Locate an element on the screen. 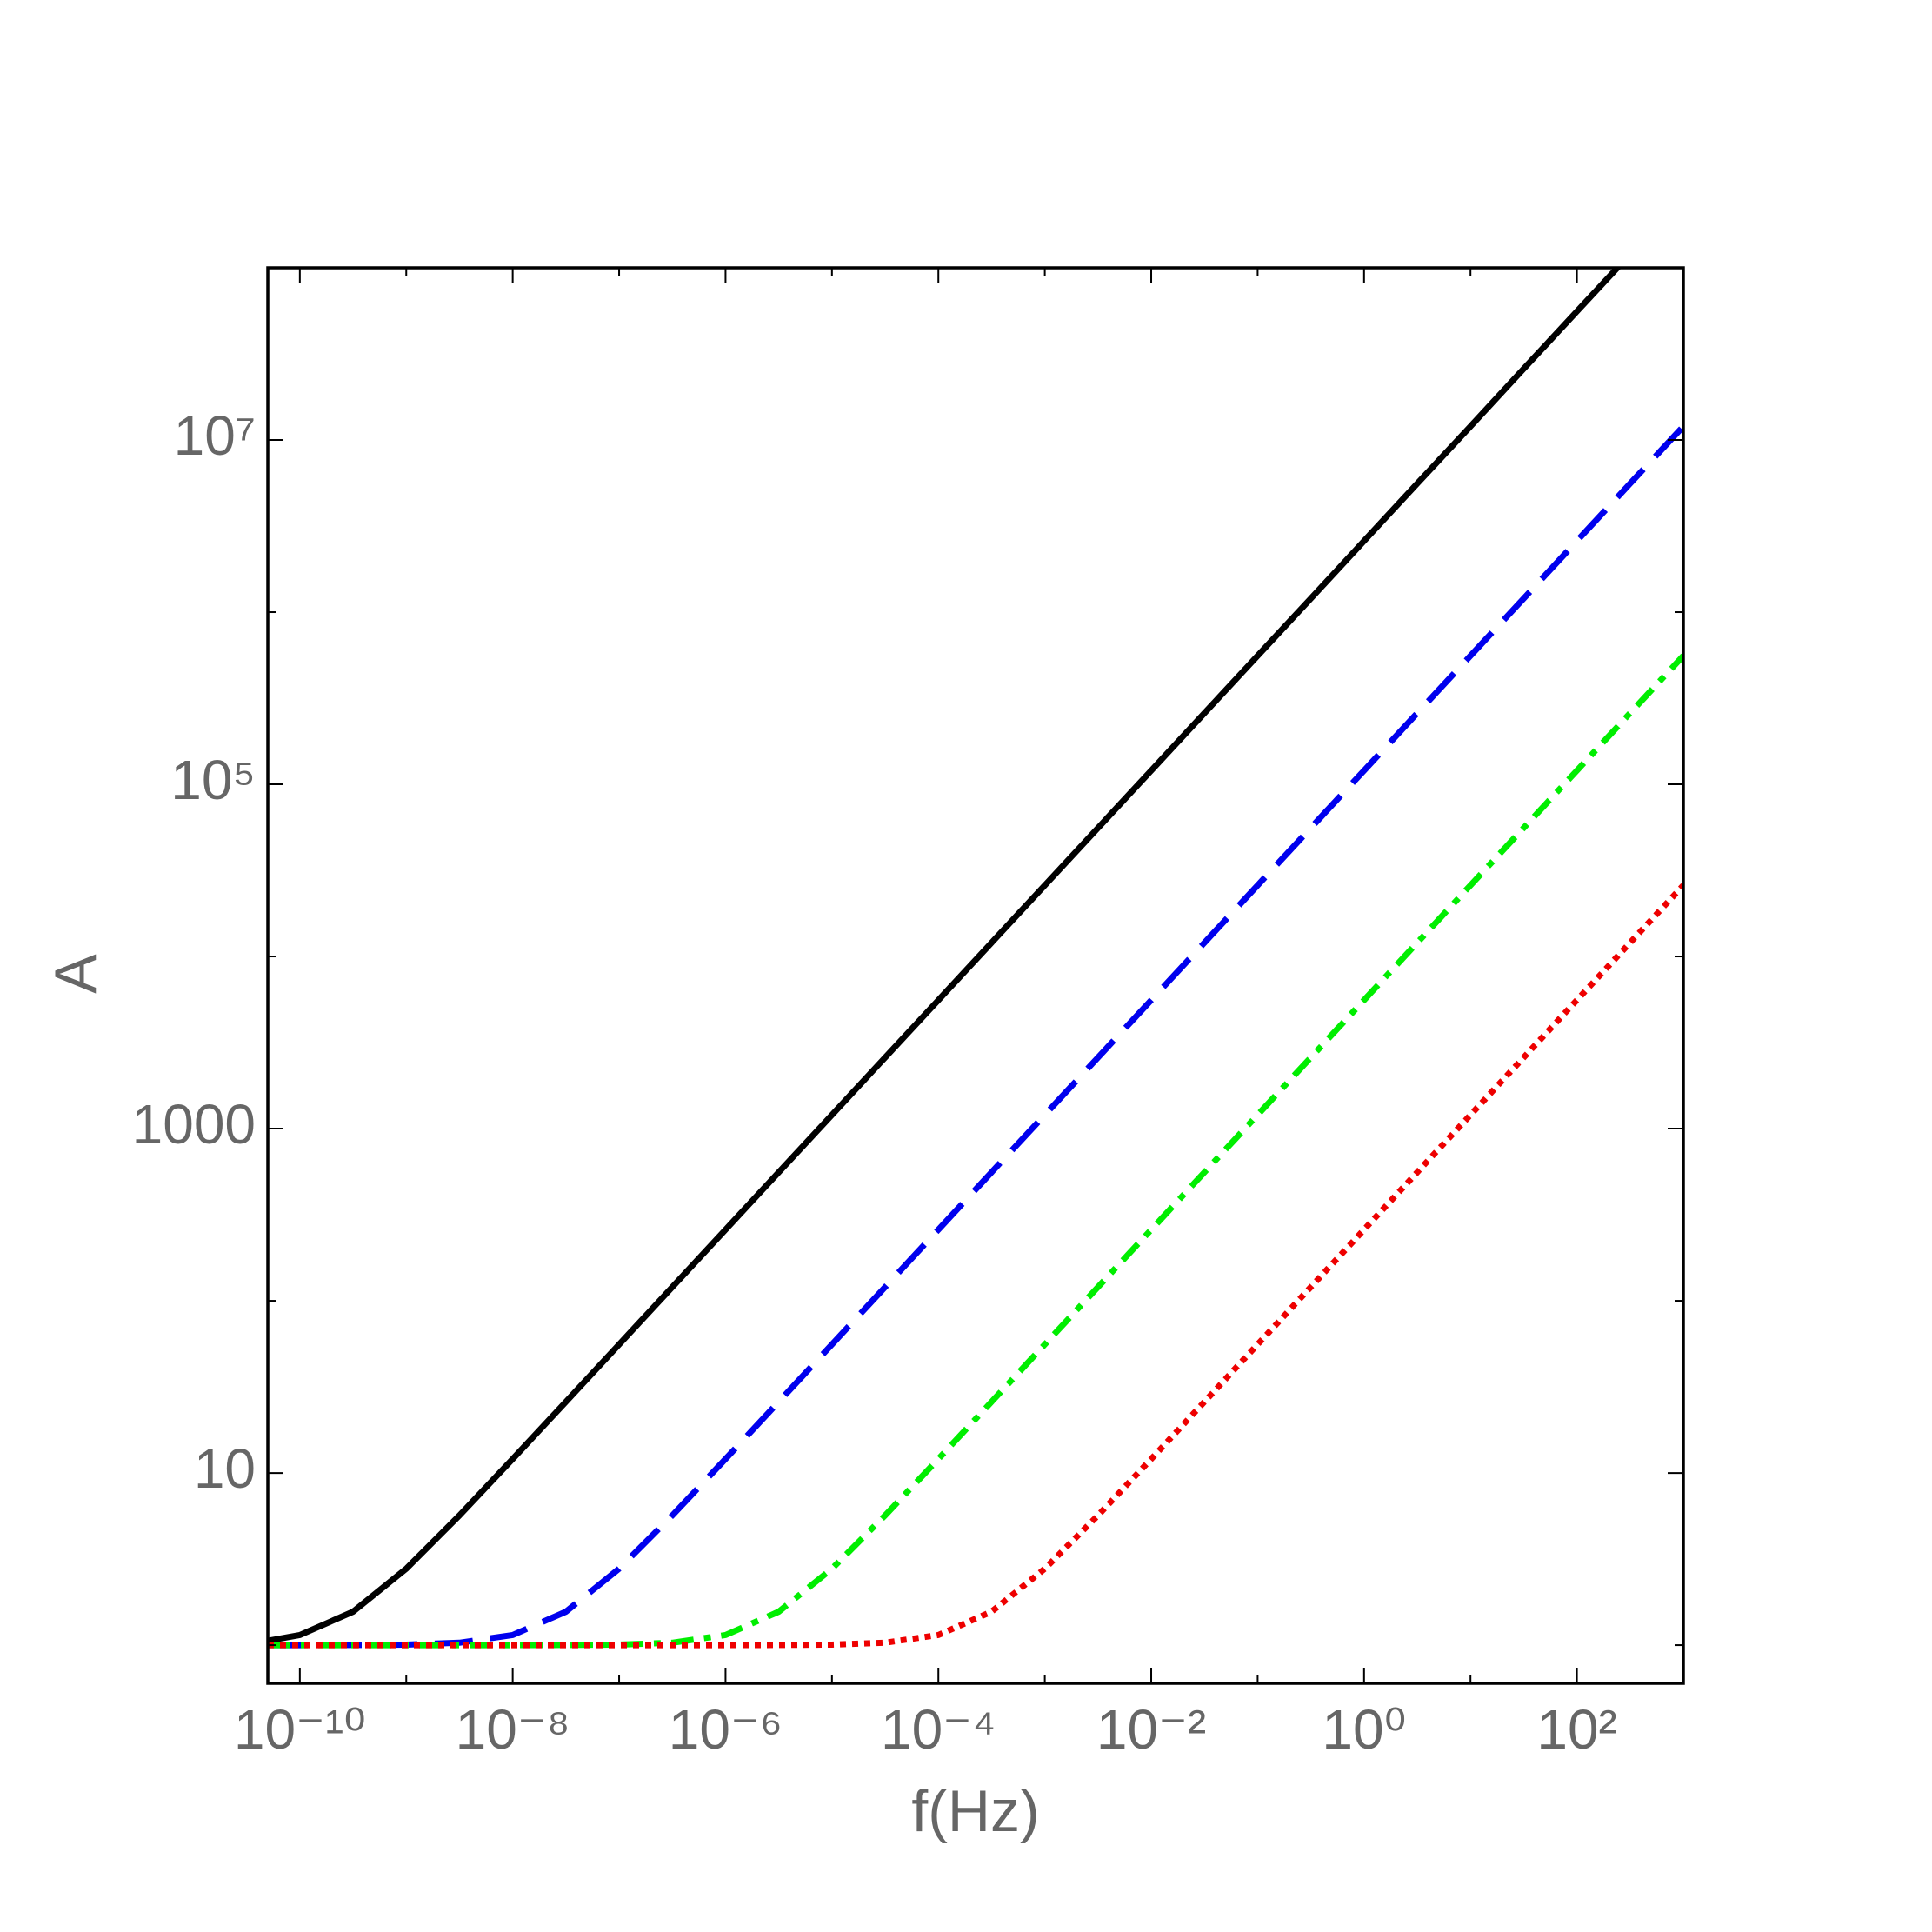 Image resolution: width=1932 pixels, height=1932 pixels. y-tick-label: 10 is located at coordinates (225, 1468).